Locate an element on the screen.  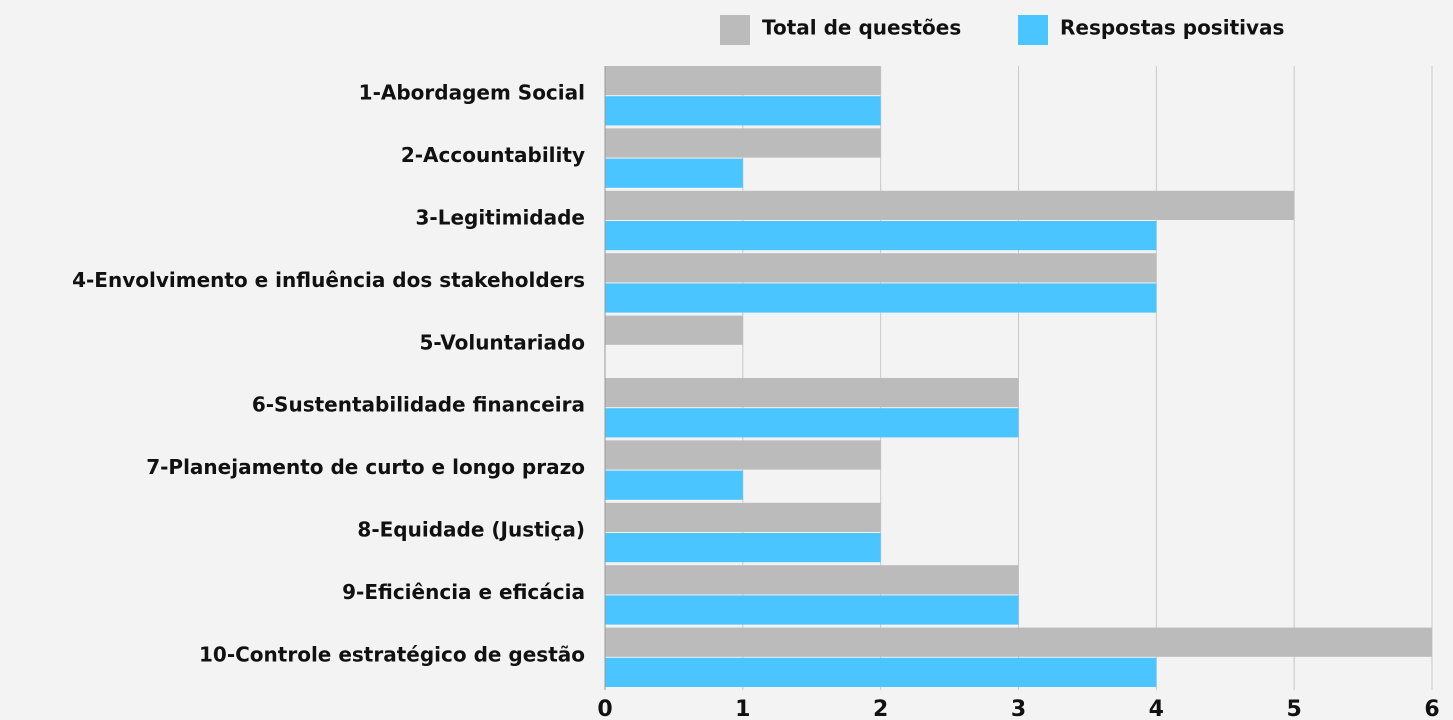
x-tick-label: 5 is located at coordinates (1294, 708).